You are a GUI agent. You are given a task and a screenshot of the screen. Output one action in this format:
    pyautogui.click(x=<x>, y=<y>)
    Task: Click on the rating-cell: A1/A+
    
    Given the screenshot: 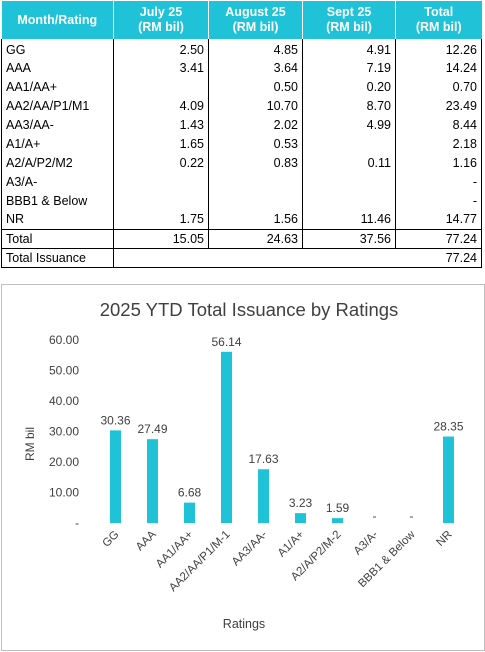 What is the action you would take?
    pyautogui.click(x=57, y=143)
    